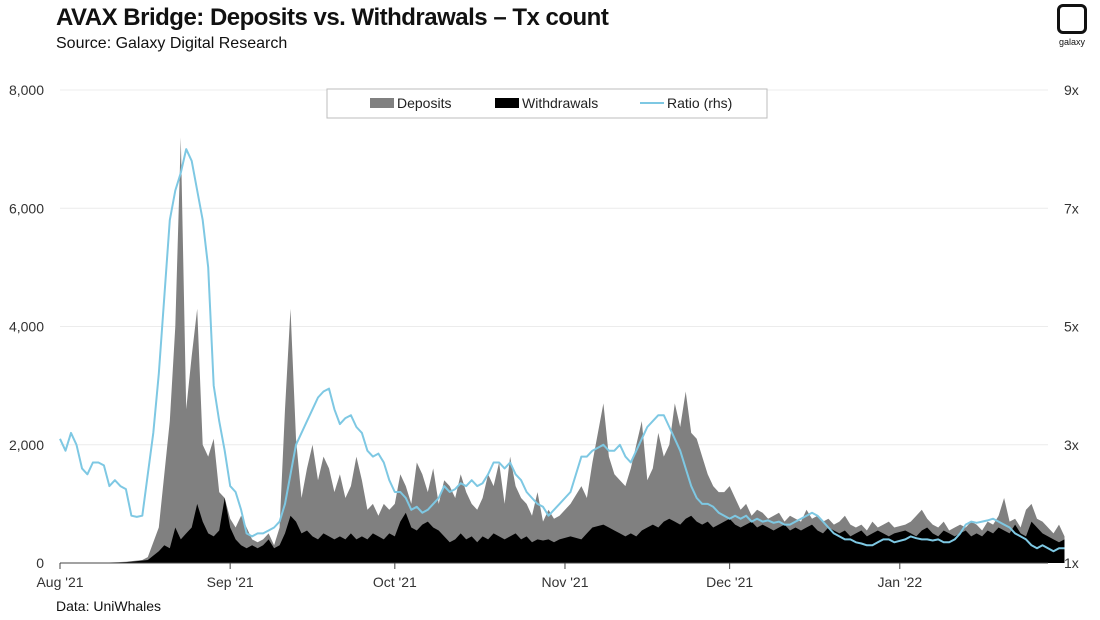 Image resolution: width=1100 pixels, height=620 pixels. Describe the element at coordinates (26, 90) in the screenshot. I see `y-left-tick-label: 8,000` at that location.